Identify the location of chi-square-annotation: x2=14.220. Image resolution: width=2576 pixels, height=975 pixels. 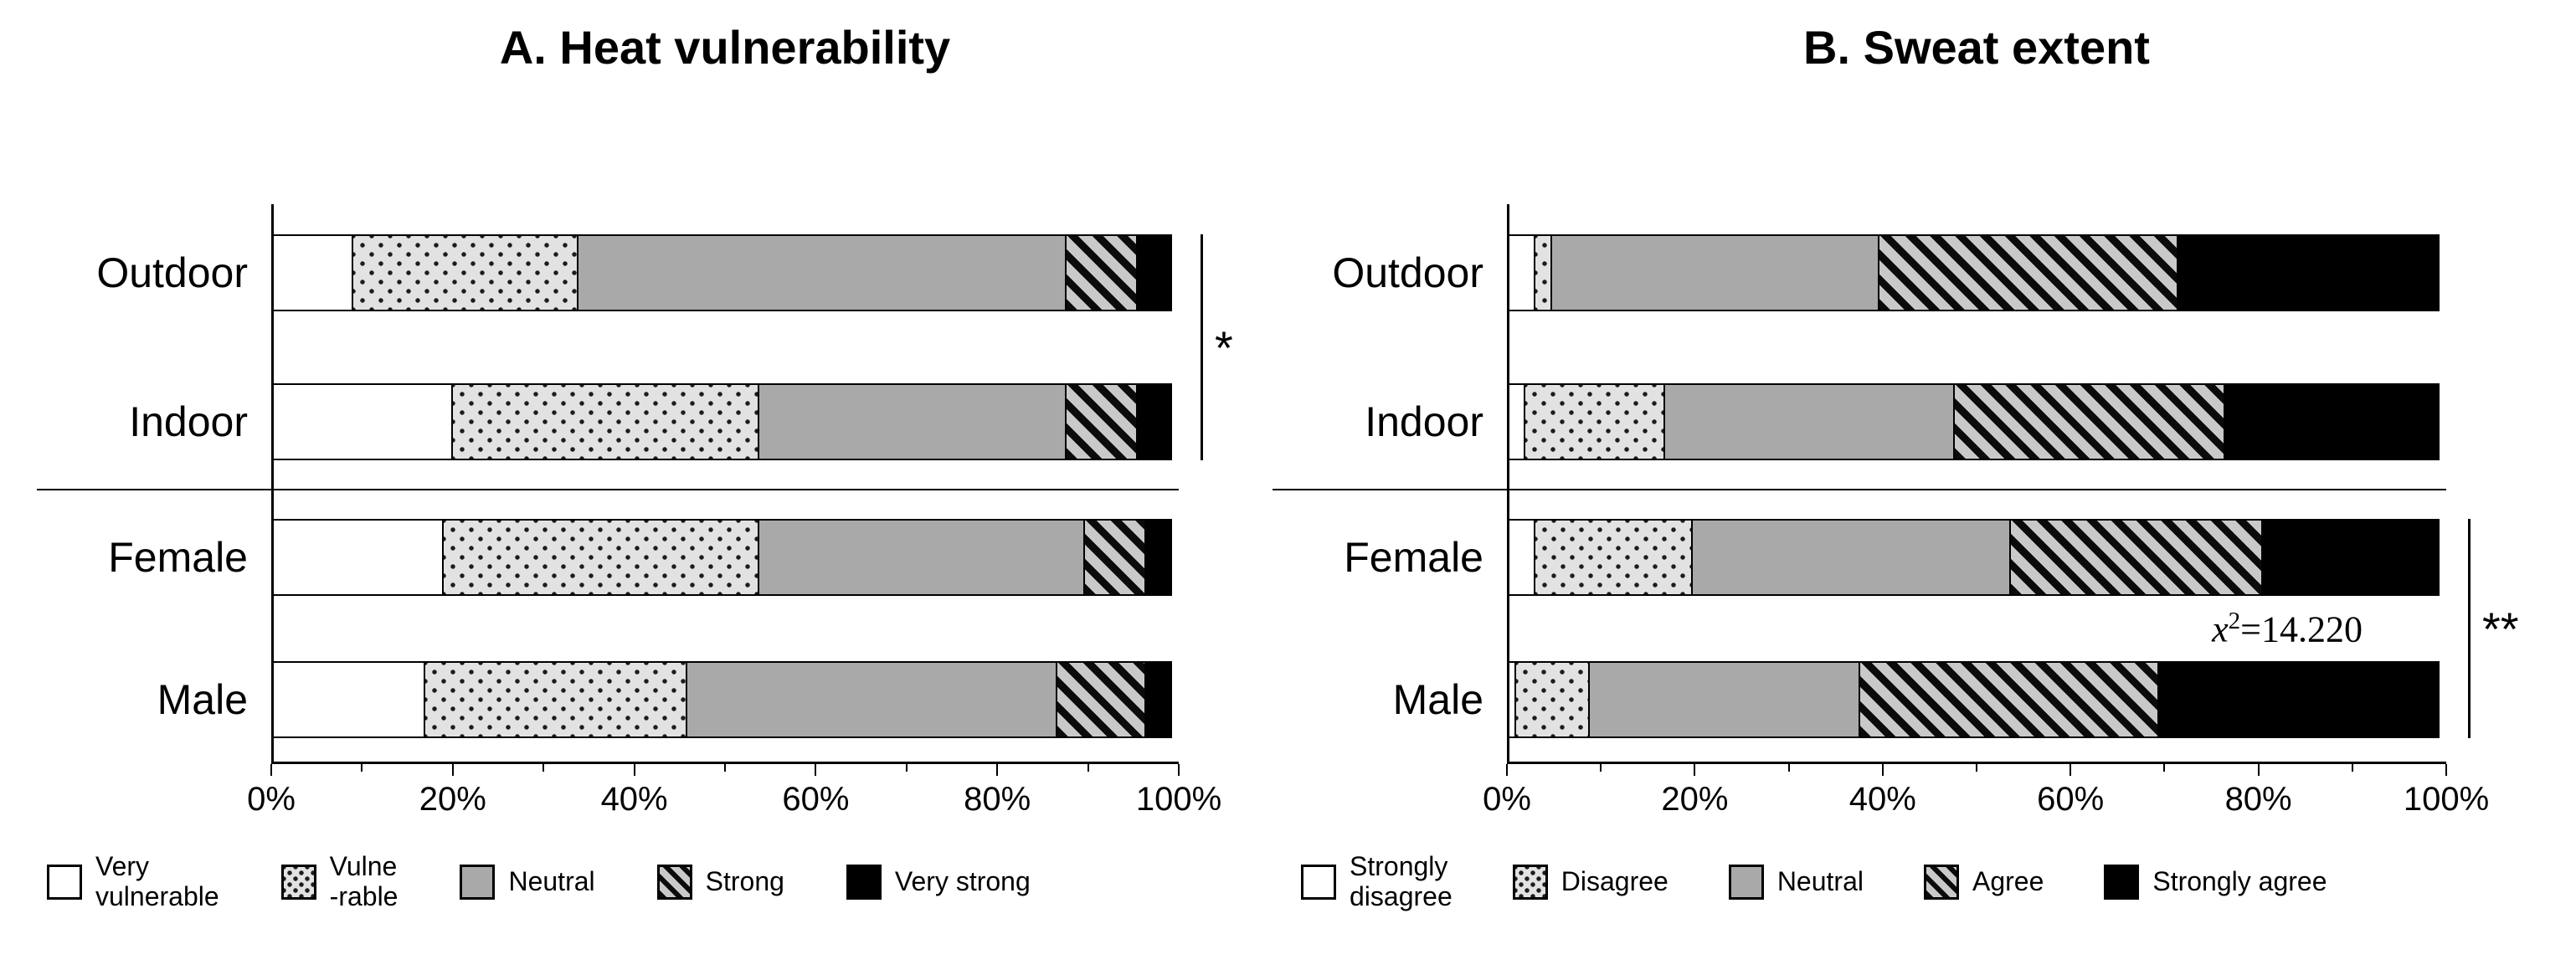
(2287, 629).